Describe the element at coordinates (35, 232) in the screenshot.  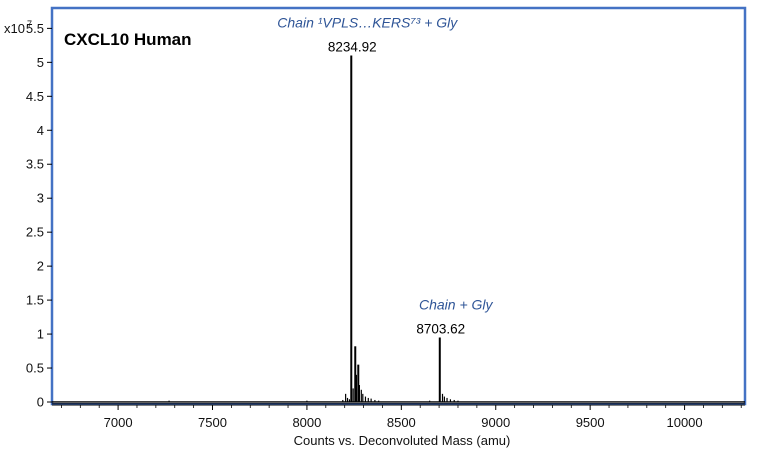
I see `y-tick-label: 2.5` at that location.